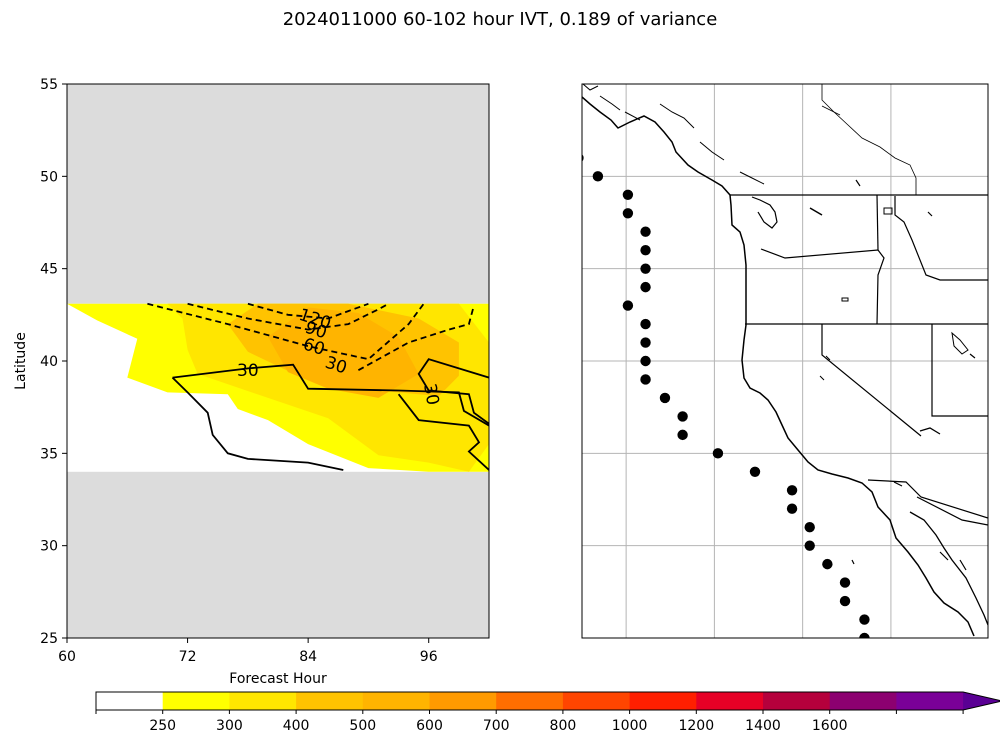  Describe the element at coordinates (822, 286) in the screenshot. I see `wa-or-id-border` at that location.